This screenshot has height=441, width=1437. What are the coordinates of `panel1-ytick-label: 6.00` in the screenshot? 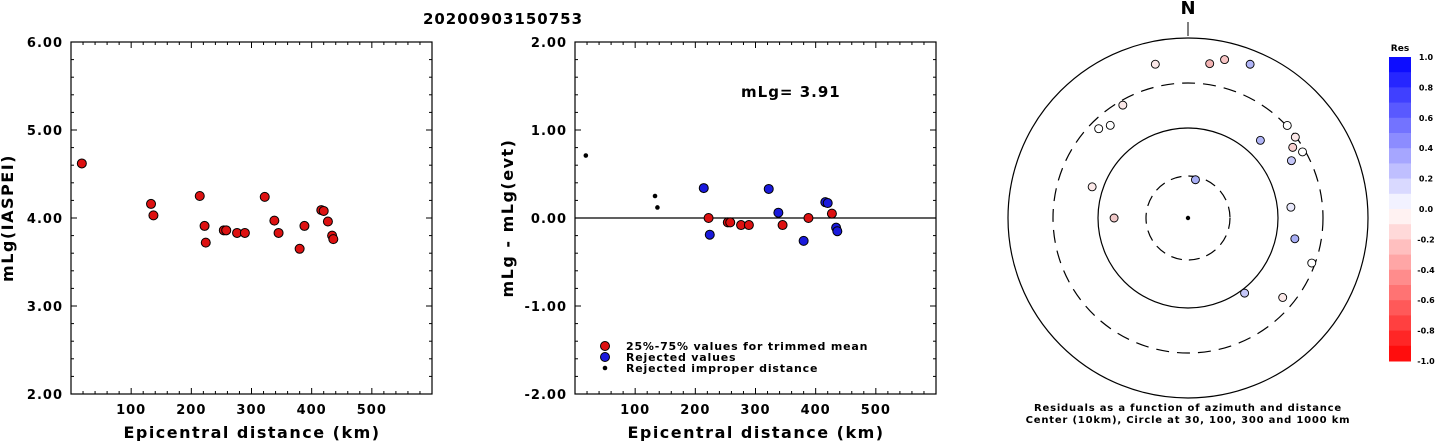 It's located at (45, 43).